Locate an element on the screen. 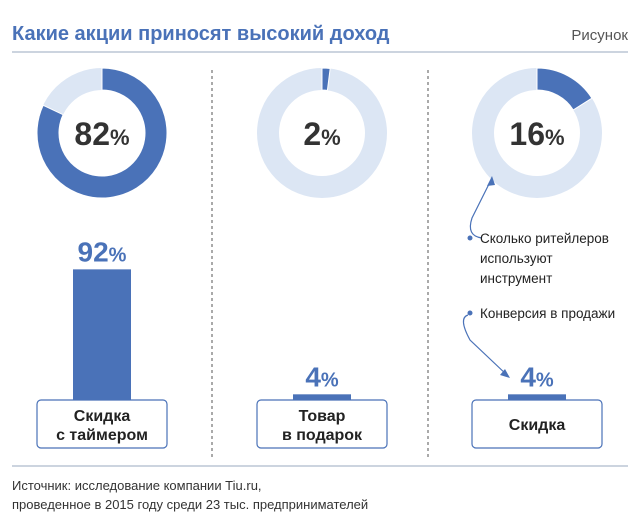 The height and width of the screenshot is (532, 640). donut-value-label: 2% is located at coordinates (321, 134).